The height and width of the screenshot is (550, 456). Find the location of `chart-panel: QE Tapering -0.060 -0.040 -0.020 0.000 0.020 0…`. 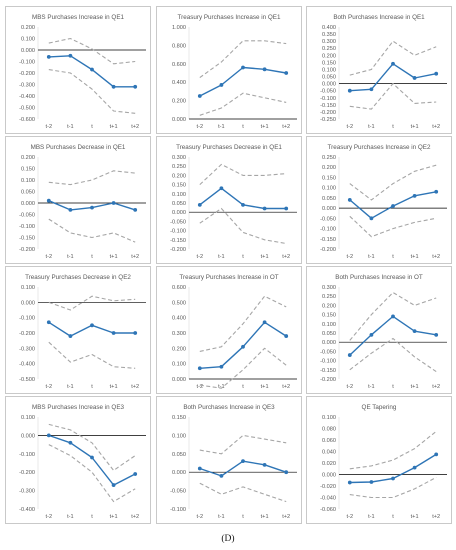

chart-panel: QE Tapering -0.060 -0.040 -0.020 0.000 0.020 0… is located at coordinates (379, 460).